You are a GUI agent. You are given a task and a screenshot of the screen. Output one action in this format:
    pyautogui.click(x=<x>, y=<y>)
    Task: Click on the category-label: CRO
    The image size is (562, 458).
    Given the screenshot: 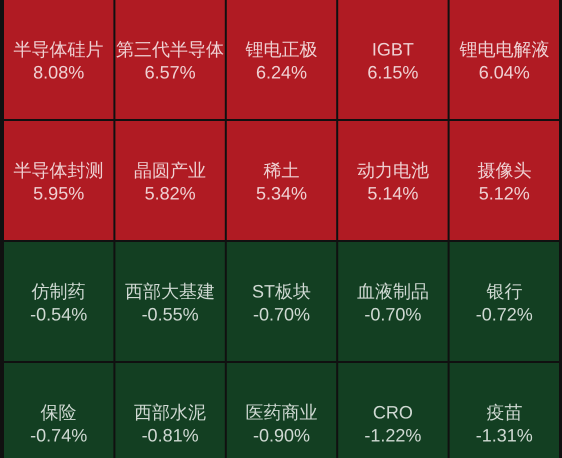 What is the action you would take?
    pyautogui.click(x=392, y=412)
    